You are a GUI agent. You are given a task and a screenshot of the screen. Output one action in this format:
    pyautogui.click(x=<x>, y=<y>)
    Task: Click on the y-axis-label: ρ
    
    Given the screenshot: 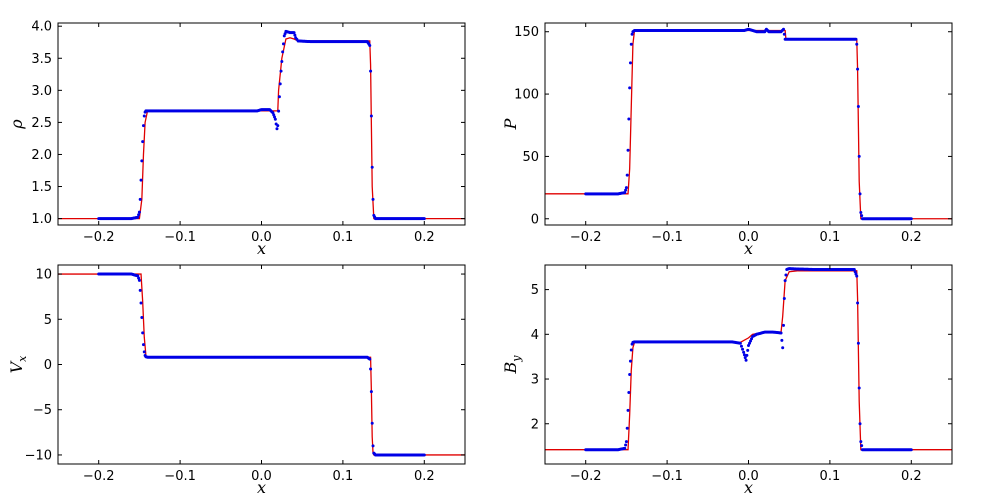 What is the action you would take?
    pyautogui.click(x=16, y=124)
    